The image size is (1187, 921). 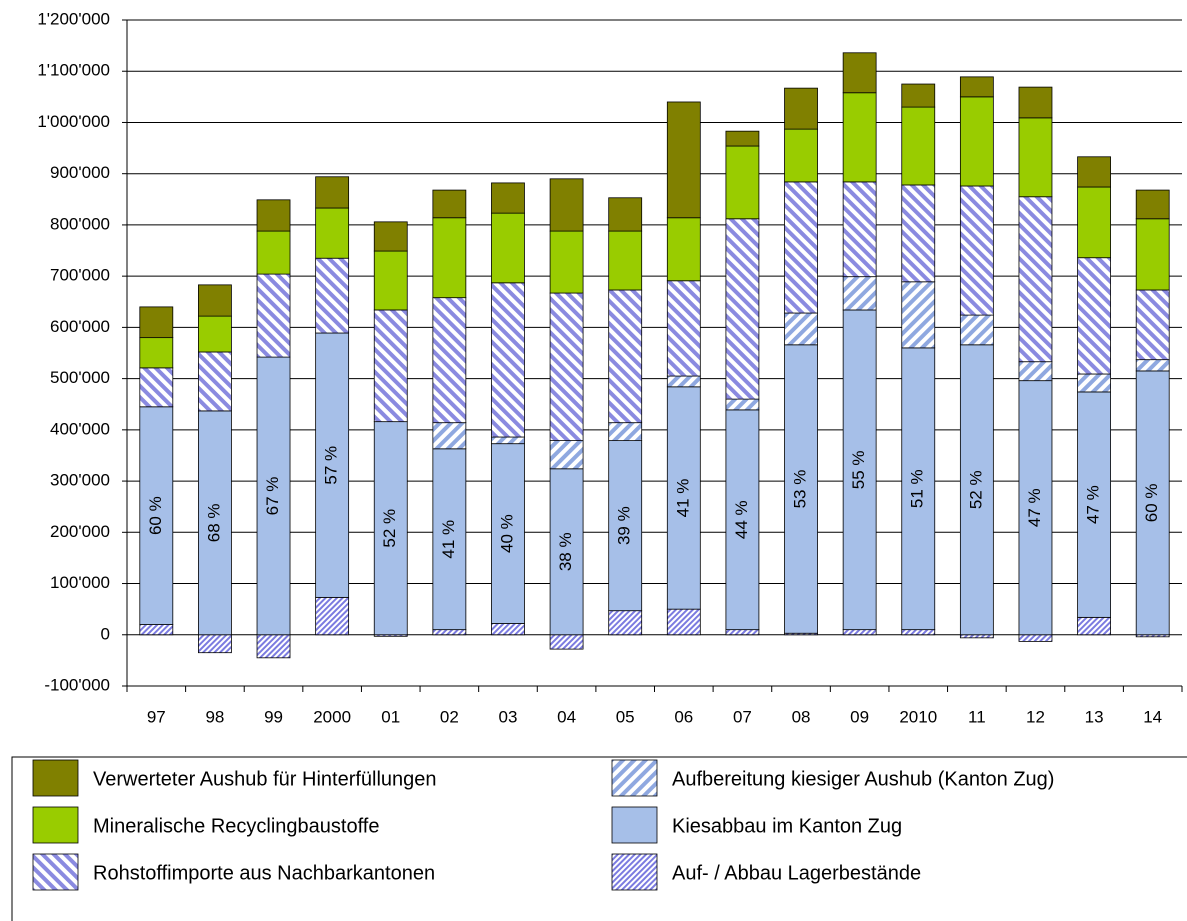 What do you see at coordinates (156, 716) in the screenshot?
I see `x-tick-label: 97` at bounding box center [156, 716].